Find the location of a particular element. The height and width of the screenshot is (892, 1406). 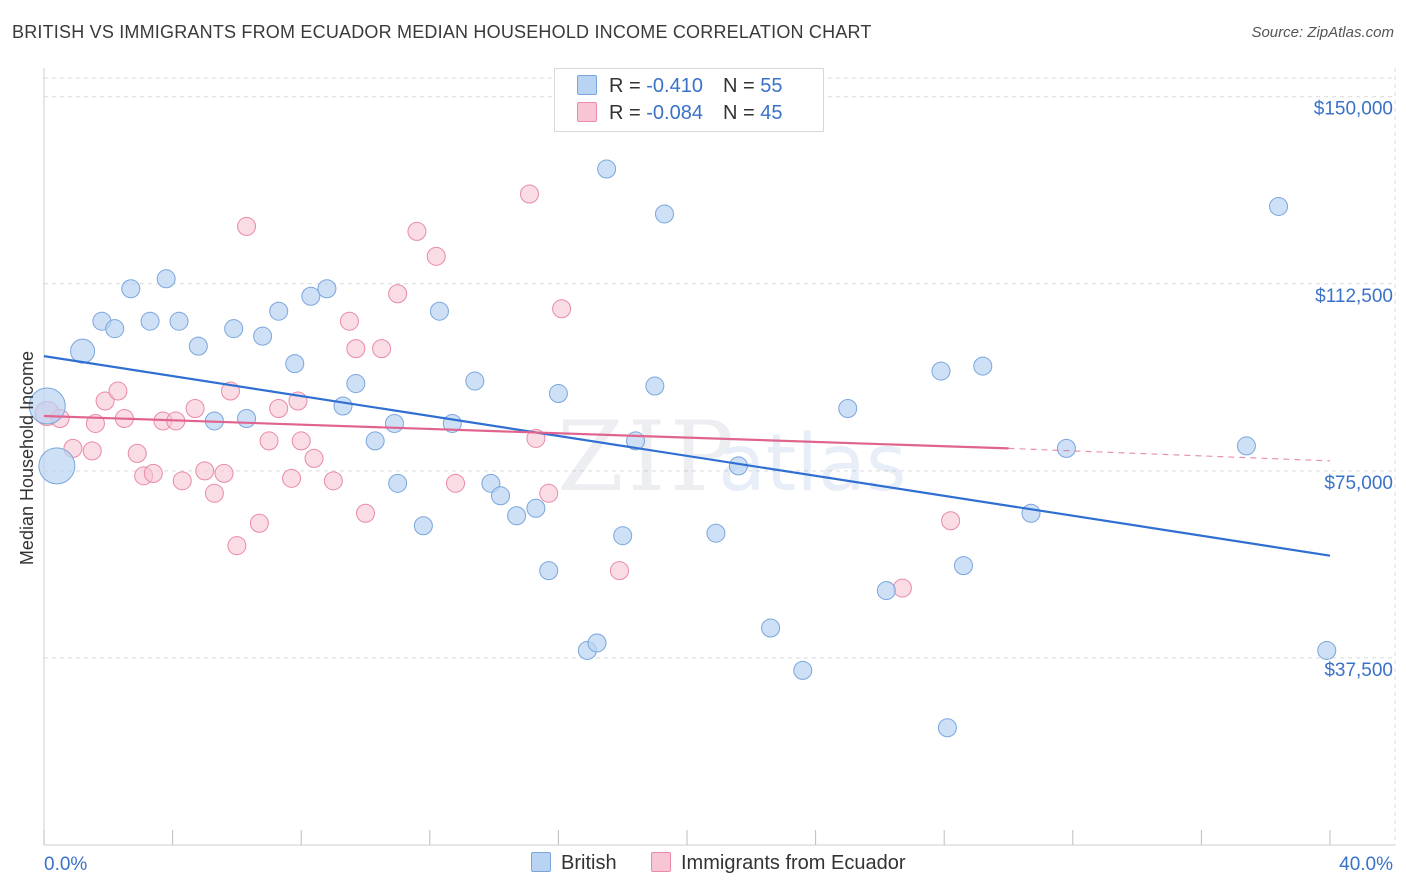

watermark: ZIP atlas is located at coordinates (732, 457).